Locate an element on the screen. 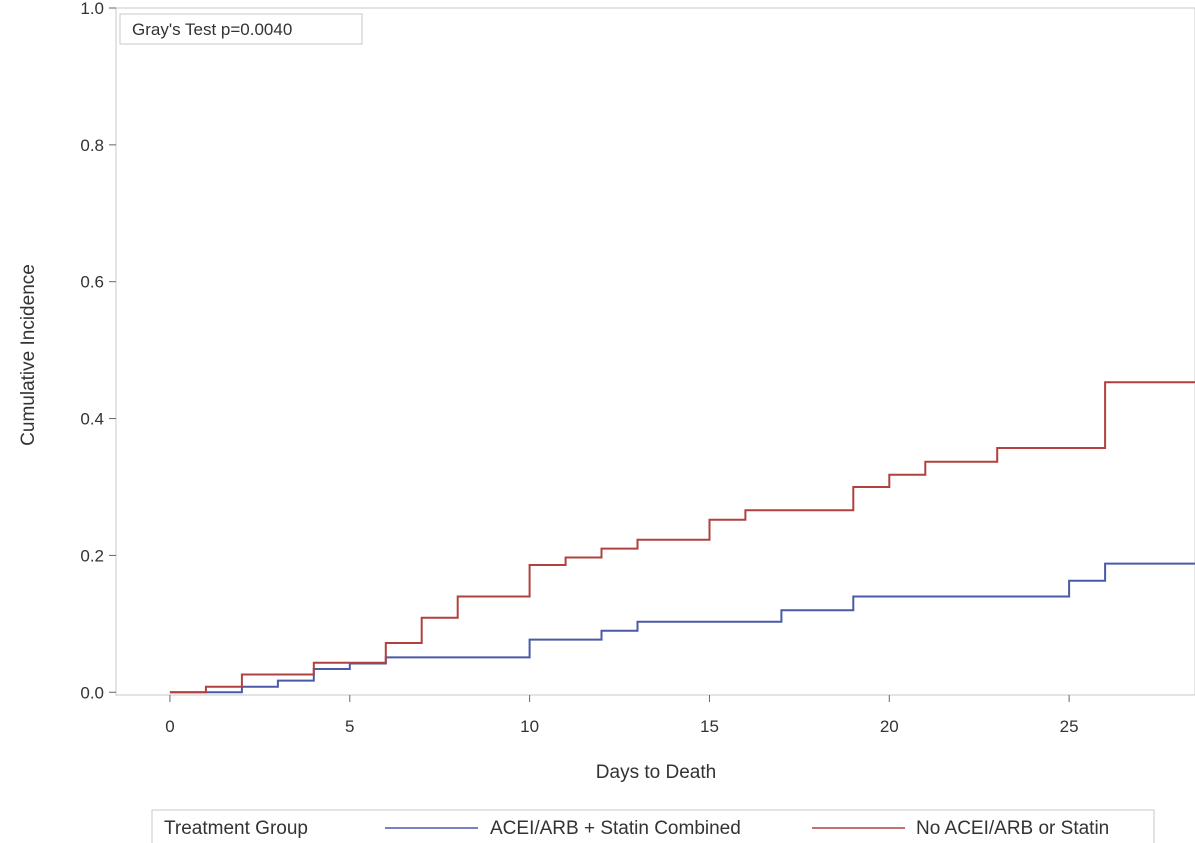 This screenshot has width=1195, height=843. x-axis-title: Days to Death is located at coordinates (656, 772).